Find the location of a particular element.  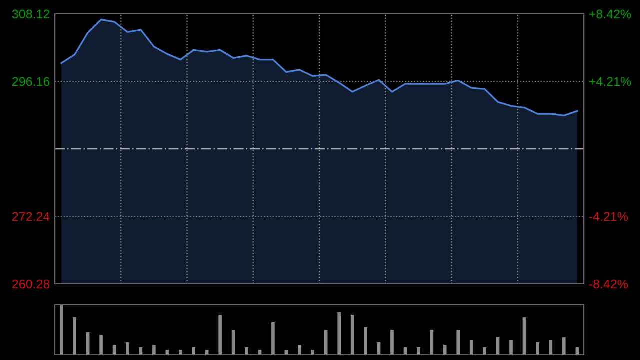

y-tick-label: 272.24 is located at coordinates (31, 217).